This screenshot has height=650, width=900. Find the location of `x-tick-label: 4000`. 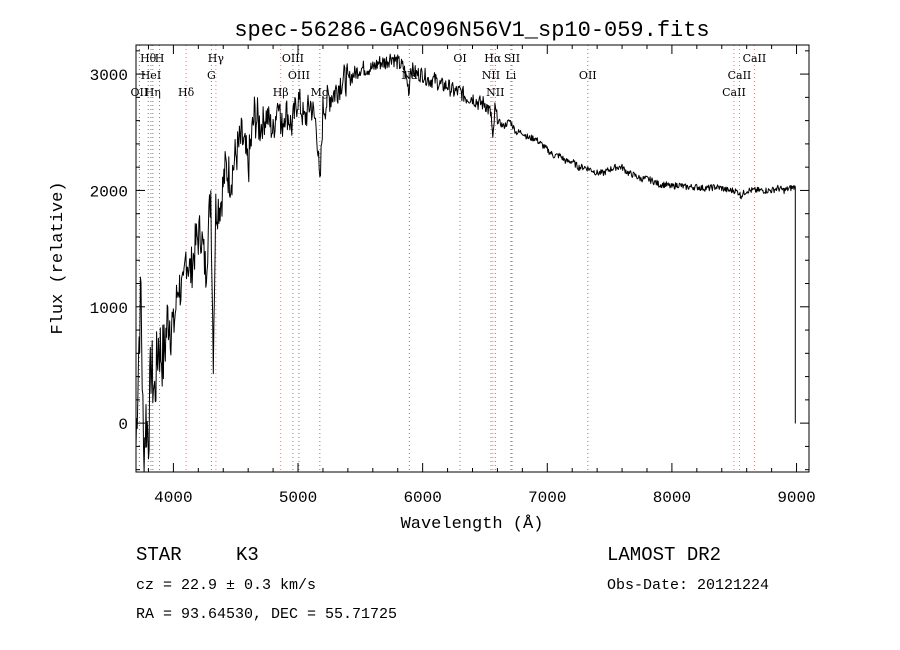

x-tick-label: 4000 is located at coordinates (173, 498).